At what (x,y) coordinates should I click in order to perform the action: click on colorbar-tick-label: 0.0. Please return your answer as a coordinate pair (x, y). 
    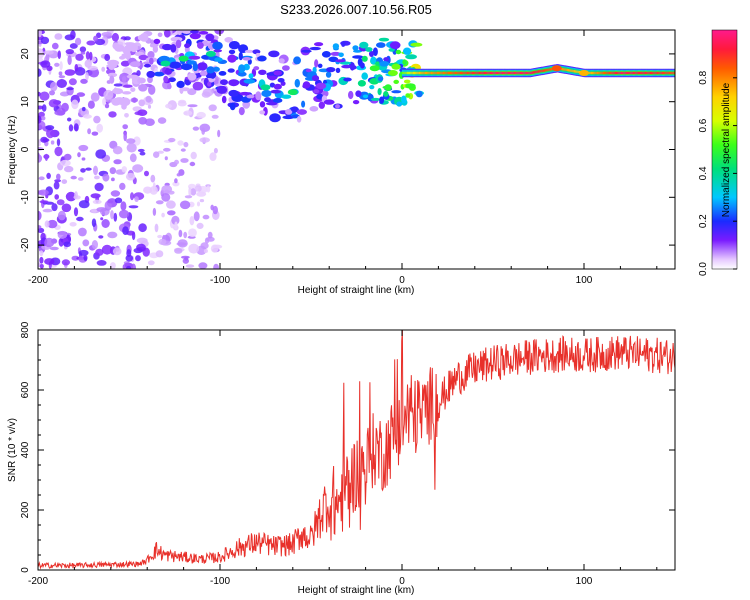
    Looking at the image, I should click on (703, 269).